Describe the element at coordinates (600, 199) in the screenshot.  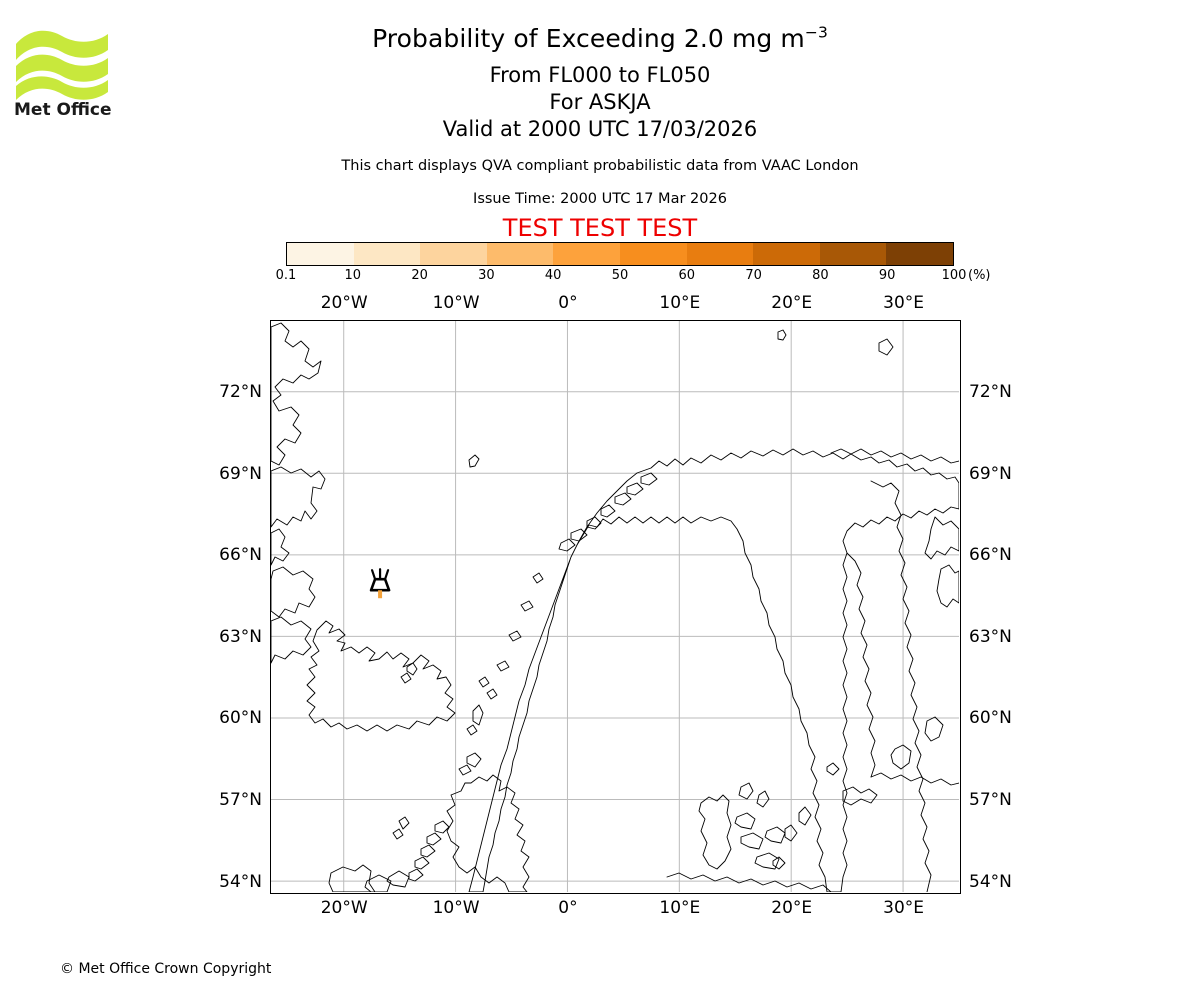
I see `issue-time-line: Issue Time: 2000 UTC 17 Mar 2026` at that location.